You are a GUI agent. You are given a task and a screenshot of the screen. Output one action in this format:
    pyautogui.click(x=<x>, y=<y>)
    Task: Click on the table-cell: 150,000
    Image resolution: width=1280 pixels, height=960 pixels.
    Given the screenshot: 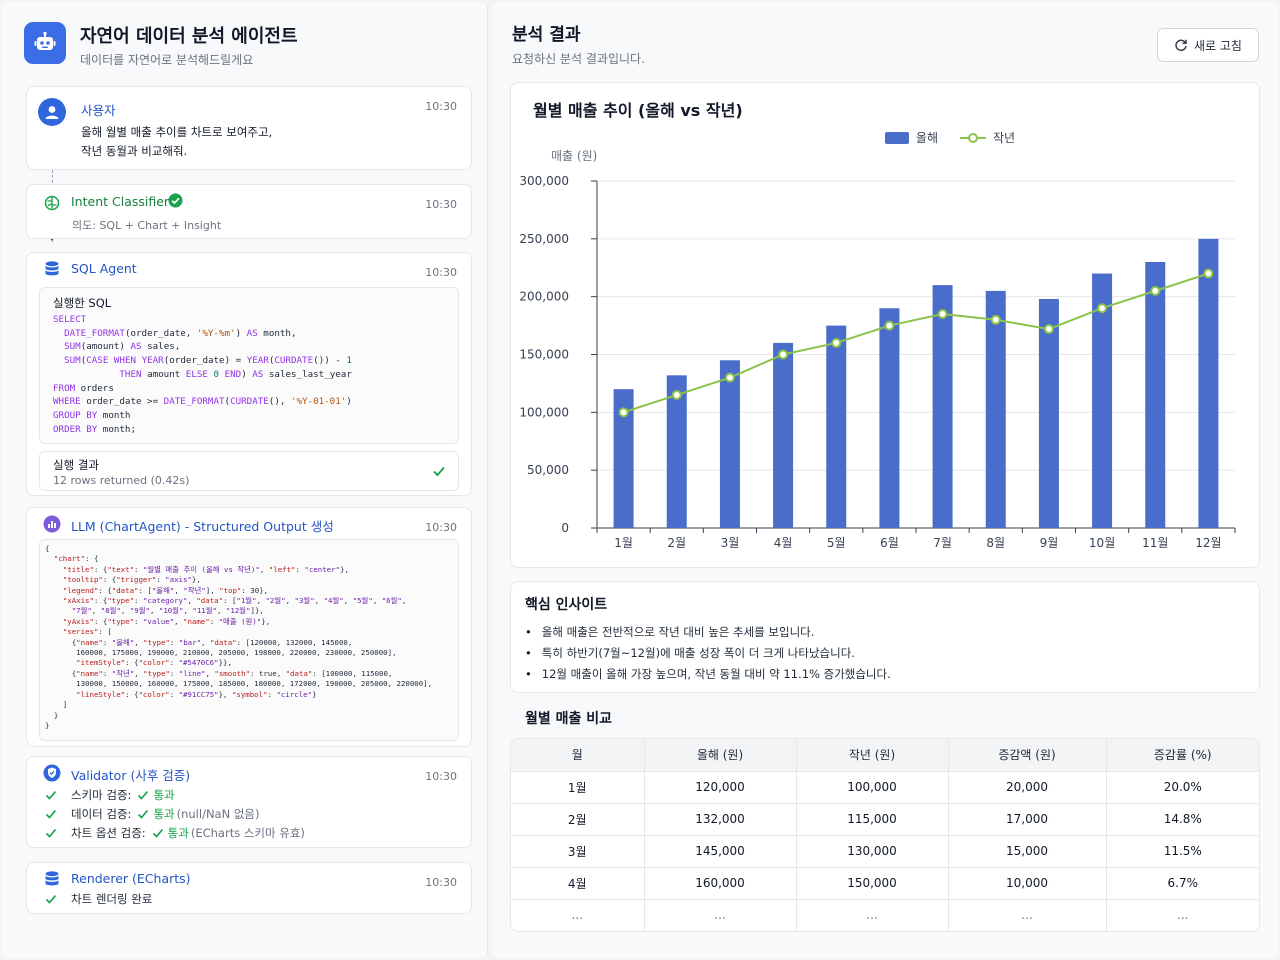 What is the action you would take?
    pyautogui.click(x=872, y=883)
    